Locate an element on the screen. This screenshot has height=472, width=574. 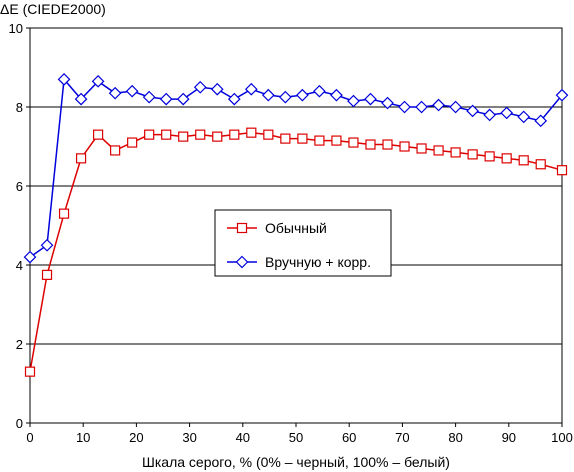
legend-label: Вручную + корр. is located at coordinates (318, 262).